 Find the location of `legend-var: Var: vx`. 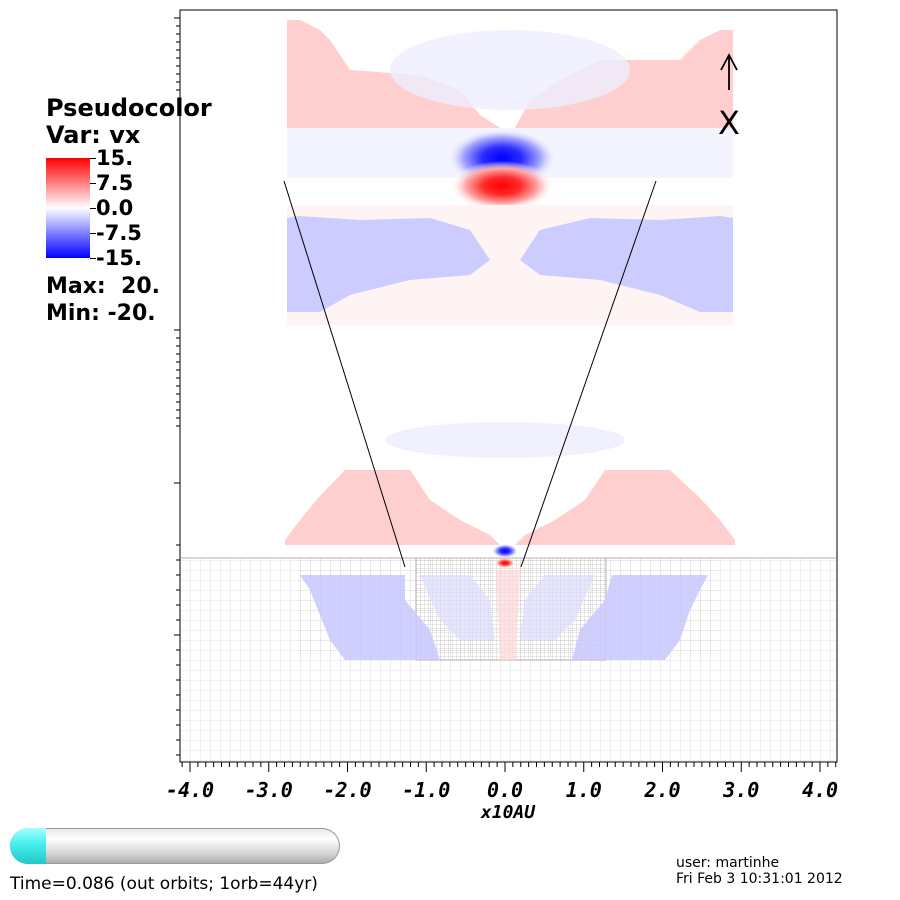

legend-var: Var: vx is located at coordinates (93, 135).